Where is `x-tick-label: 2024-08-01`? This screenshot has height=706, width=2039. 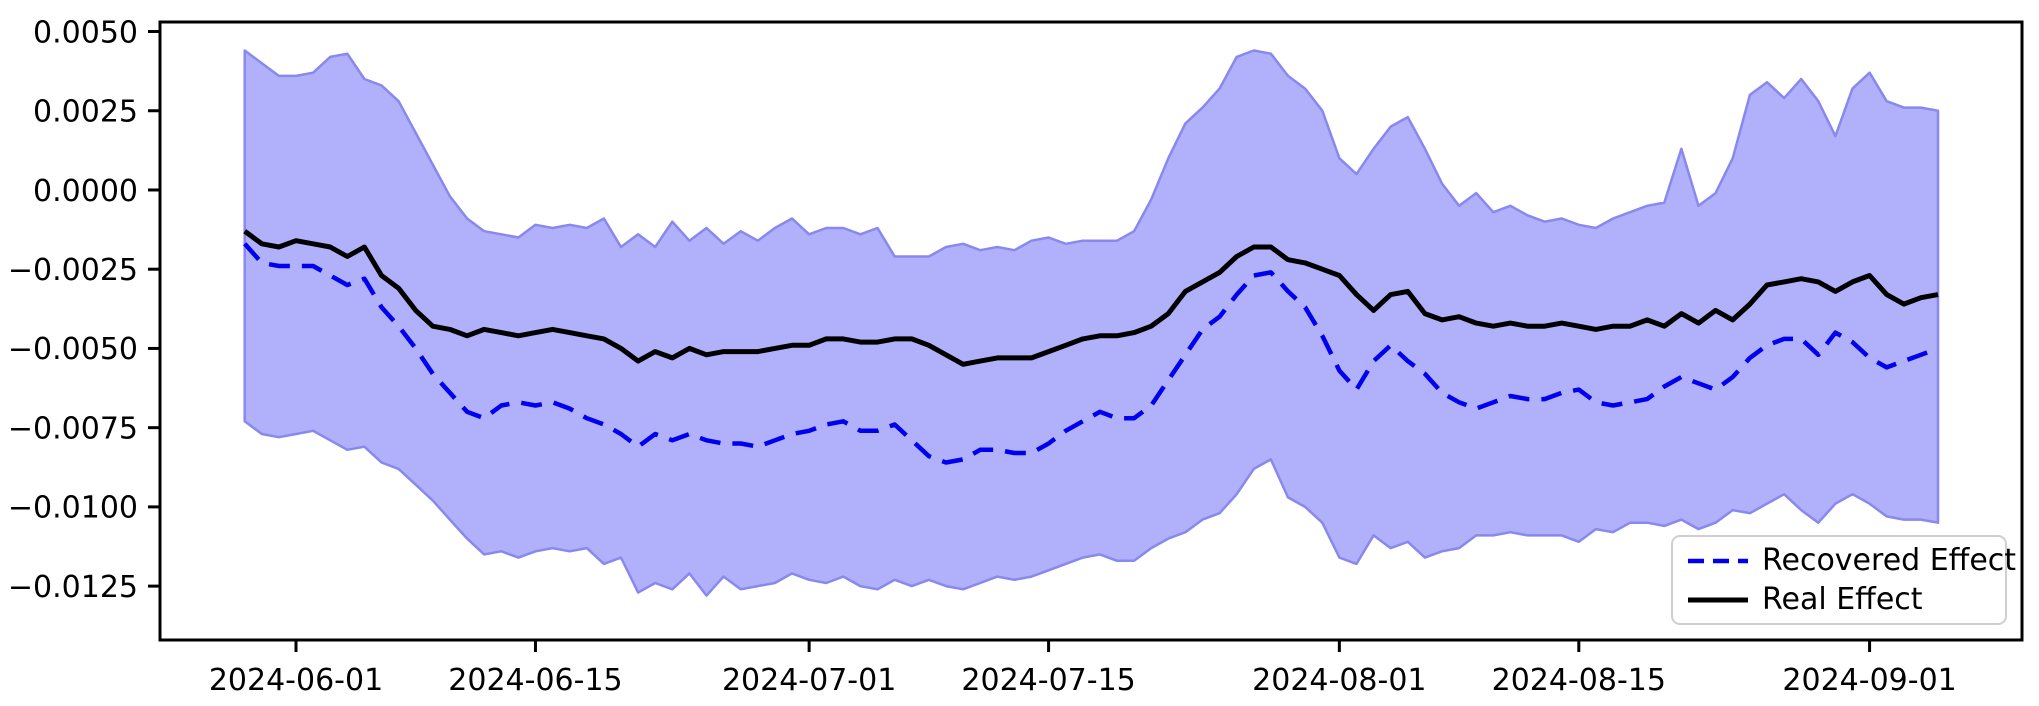 x-tick-label: 2024-08-01 is located at coordinates (1339, 680).